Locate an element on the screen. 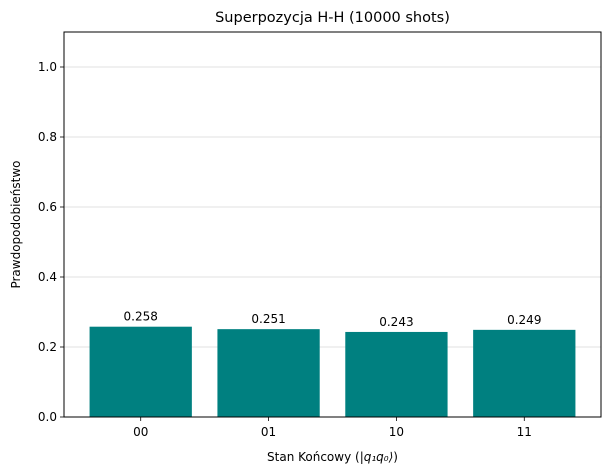 The image size is (614, 475). y-tick-label: 0.6 is located at coordinates (47, 207).